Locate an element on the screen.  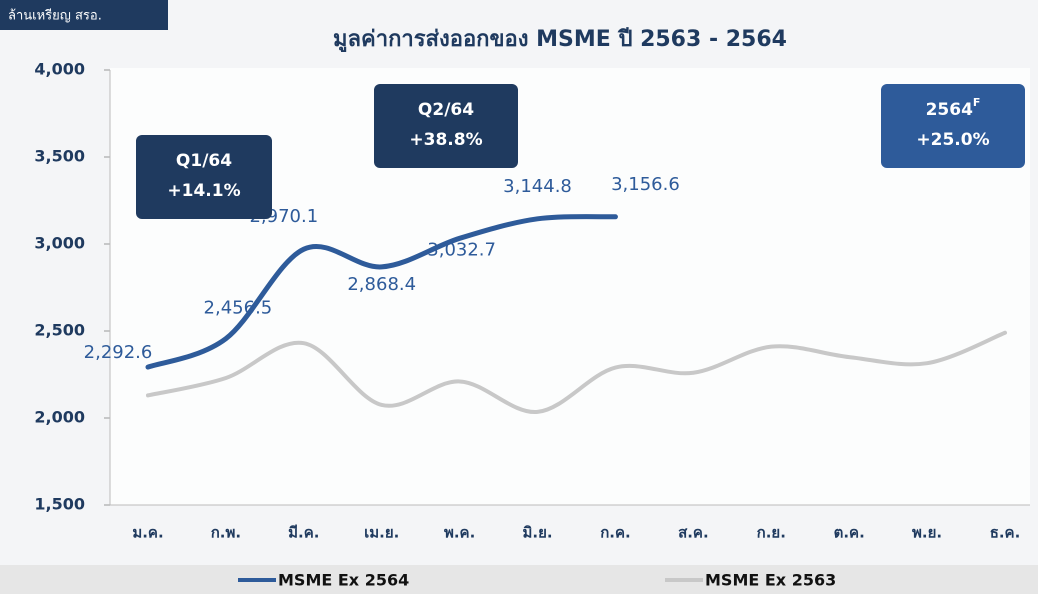
annotation-title: Q1/64 is located at coordinates (204, 161).